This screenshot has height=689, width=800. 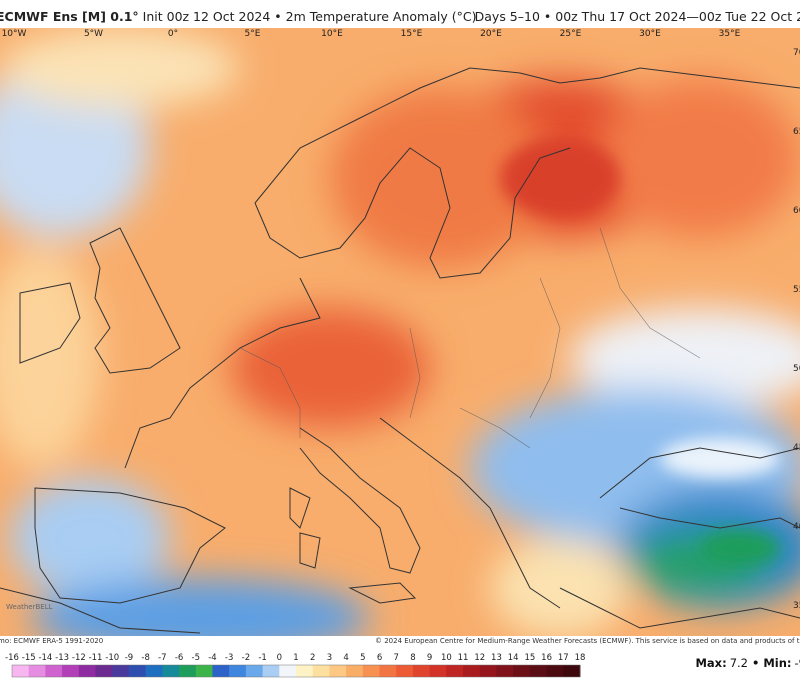 What do you see at coordinates (371, 34) in the screenshot?
I see `longitude-labels: 10°W 5°W 0° 5°E 10°E 15°E 20°E 25°E 30°E 35°E` at bounding box center [371, 34].